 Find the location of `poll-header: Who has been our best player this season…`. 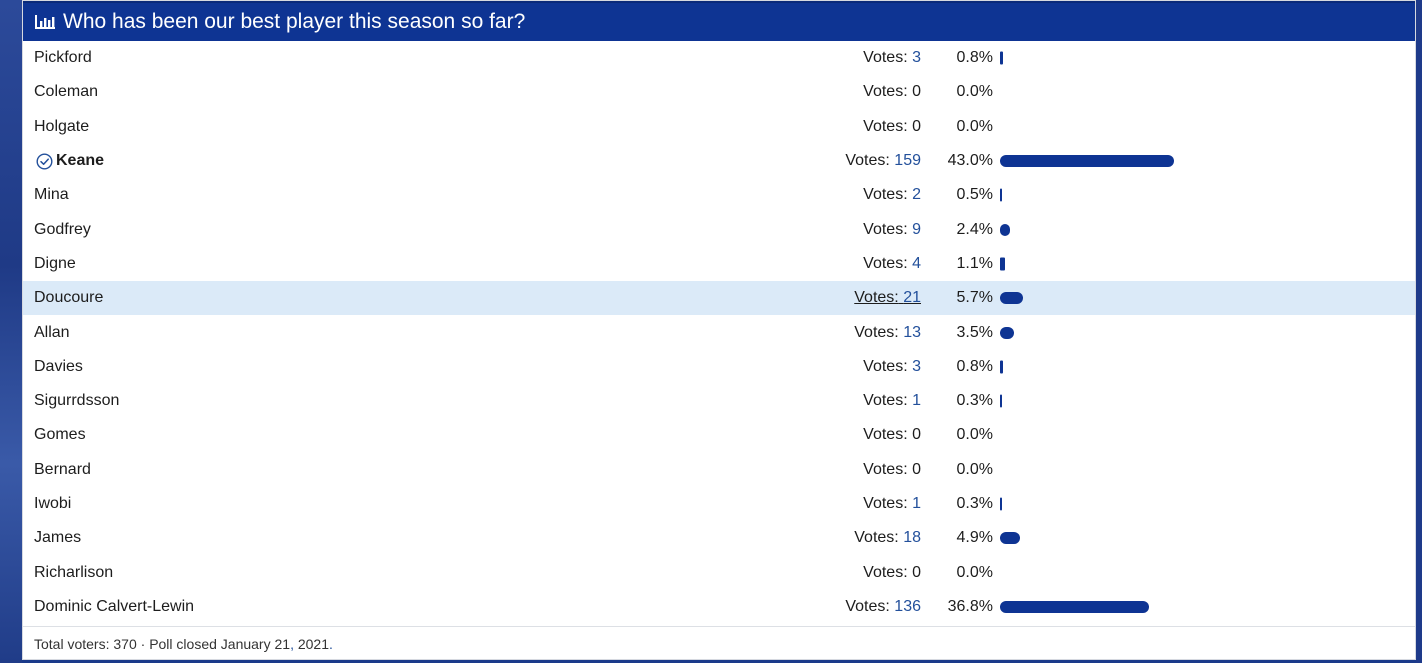

poll-header: Who has been our best player this season… is located at coordinates (719, 21).